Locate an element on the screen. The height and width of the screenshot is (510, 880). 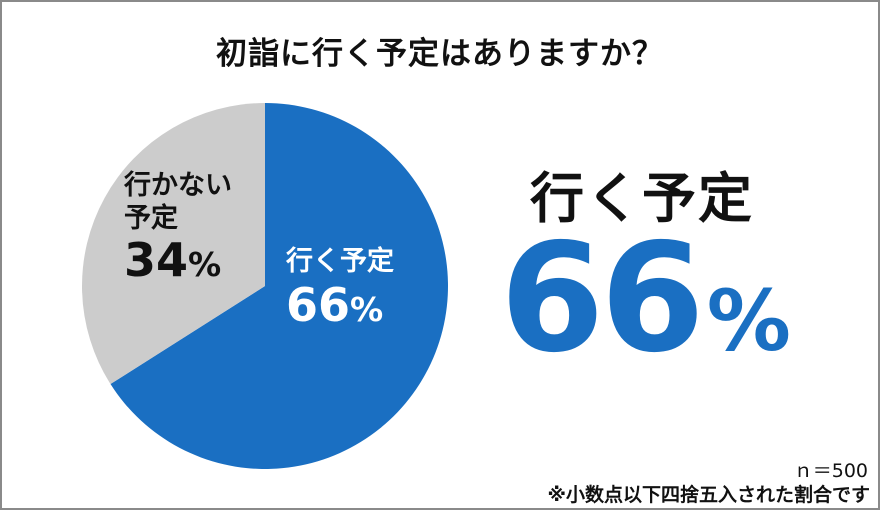
slice-label-nogo: 行かない 予定 34% is located at coordinates (178, 228).